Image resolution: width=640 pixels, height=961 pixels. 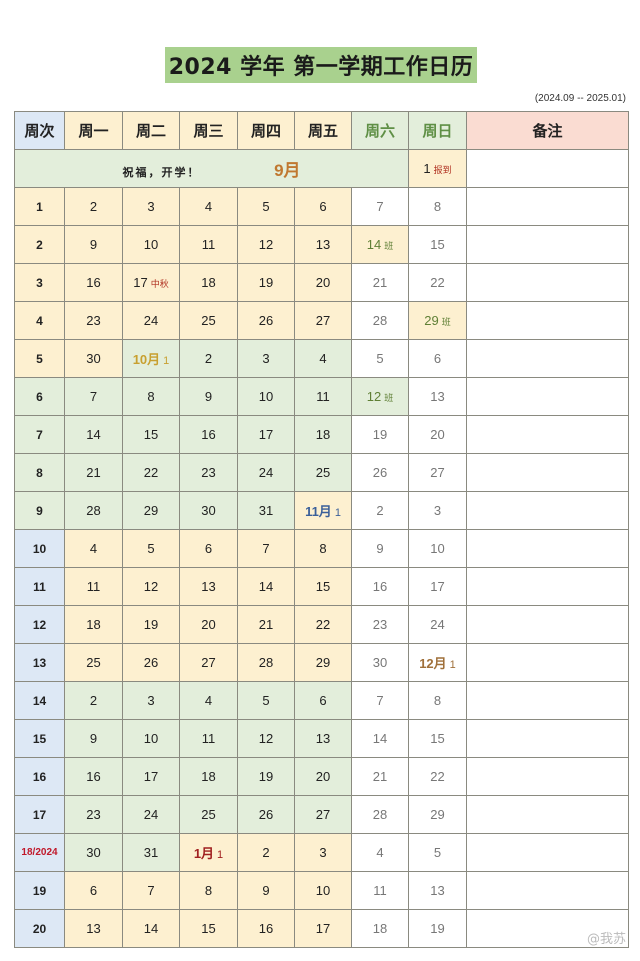 What do you see at coordinates (321, 396) in the screenshot?
I see `week-row: 6 7 8 9 10 11 12 班 13` at bounding box center [321, 396].